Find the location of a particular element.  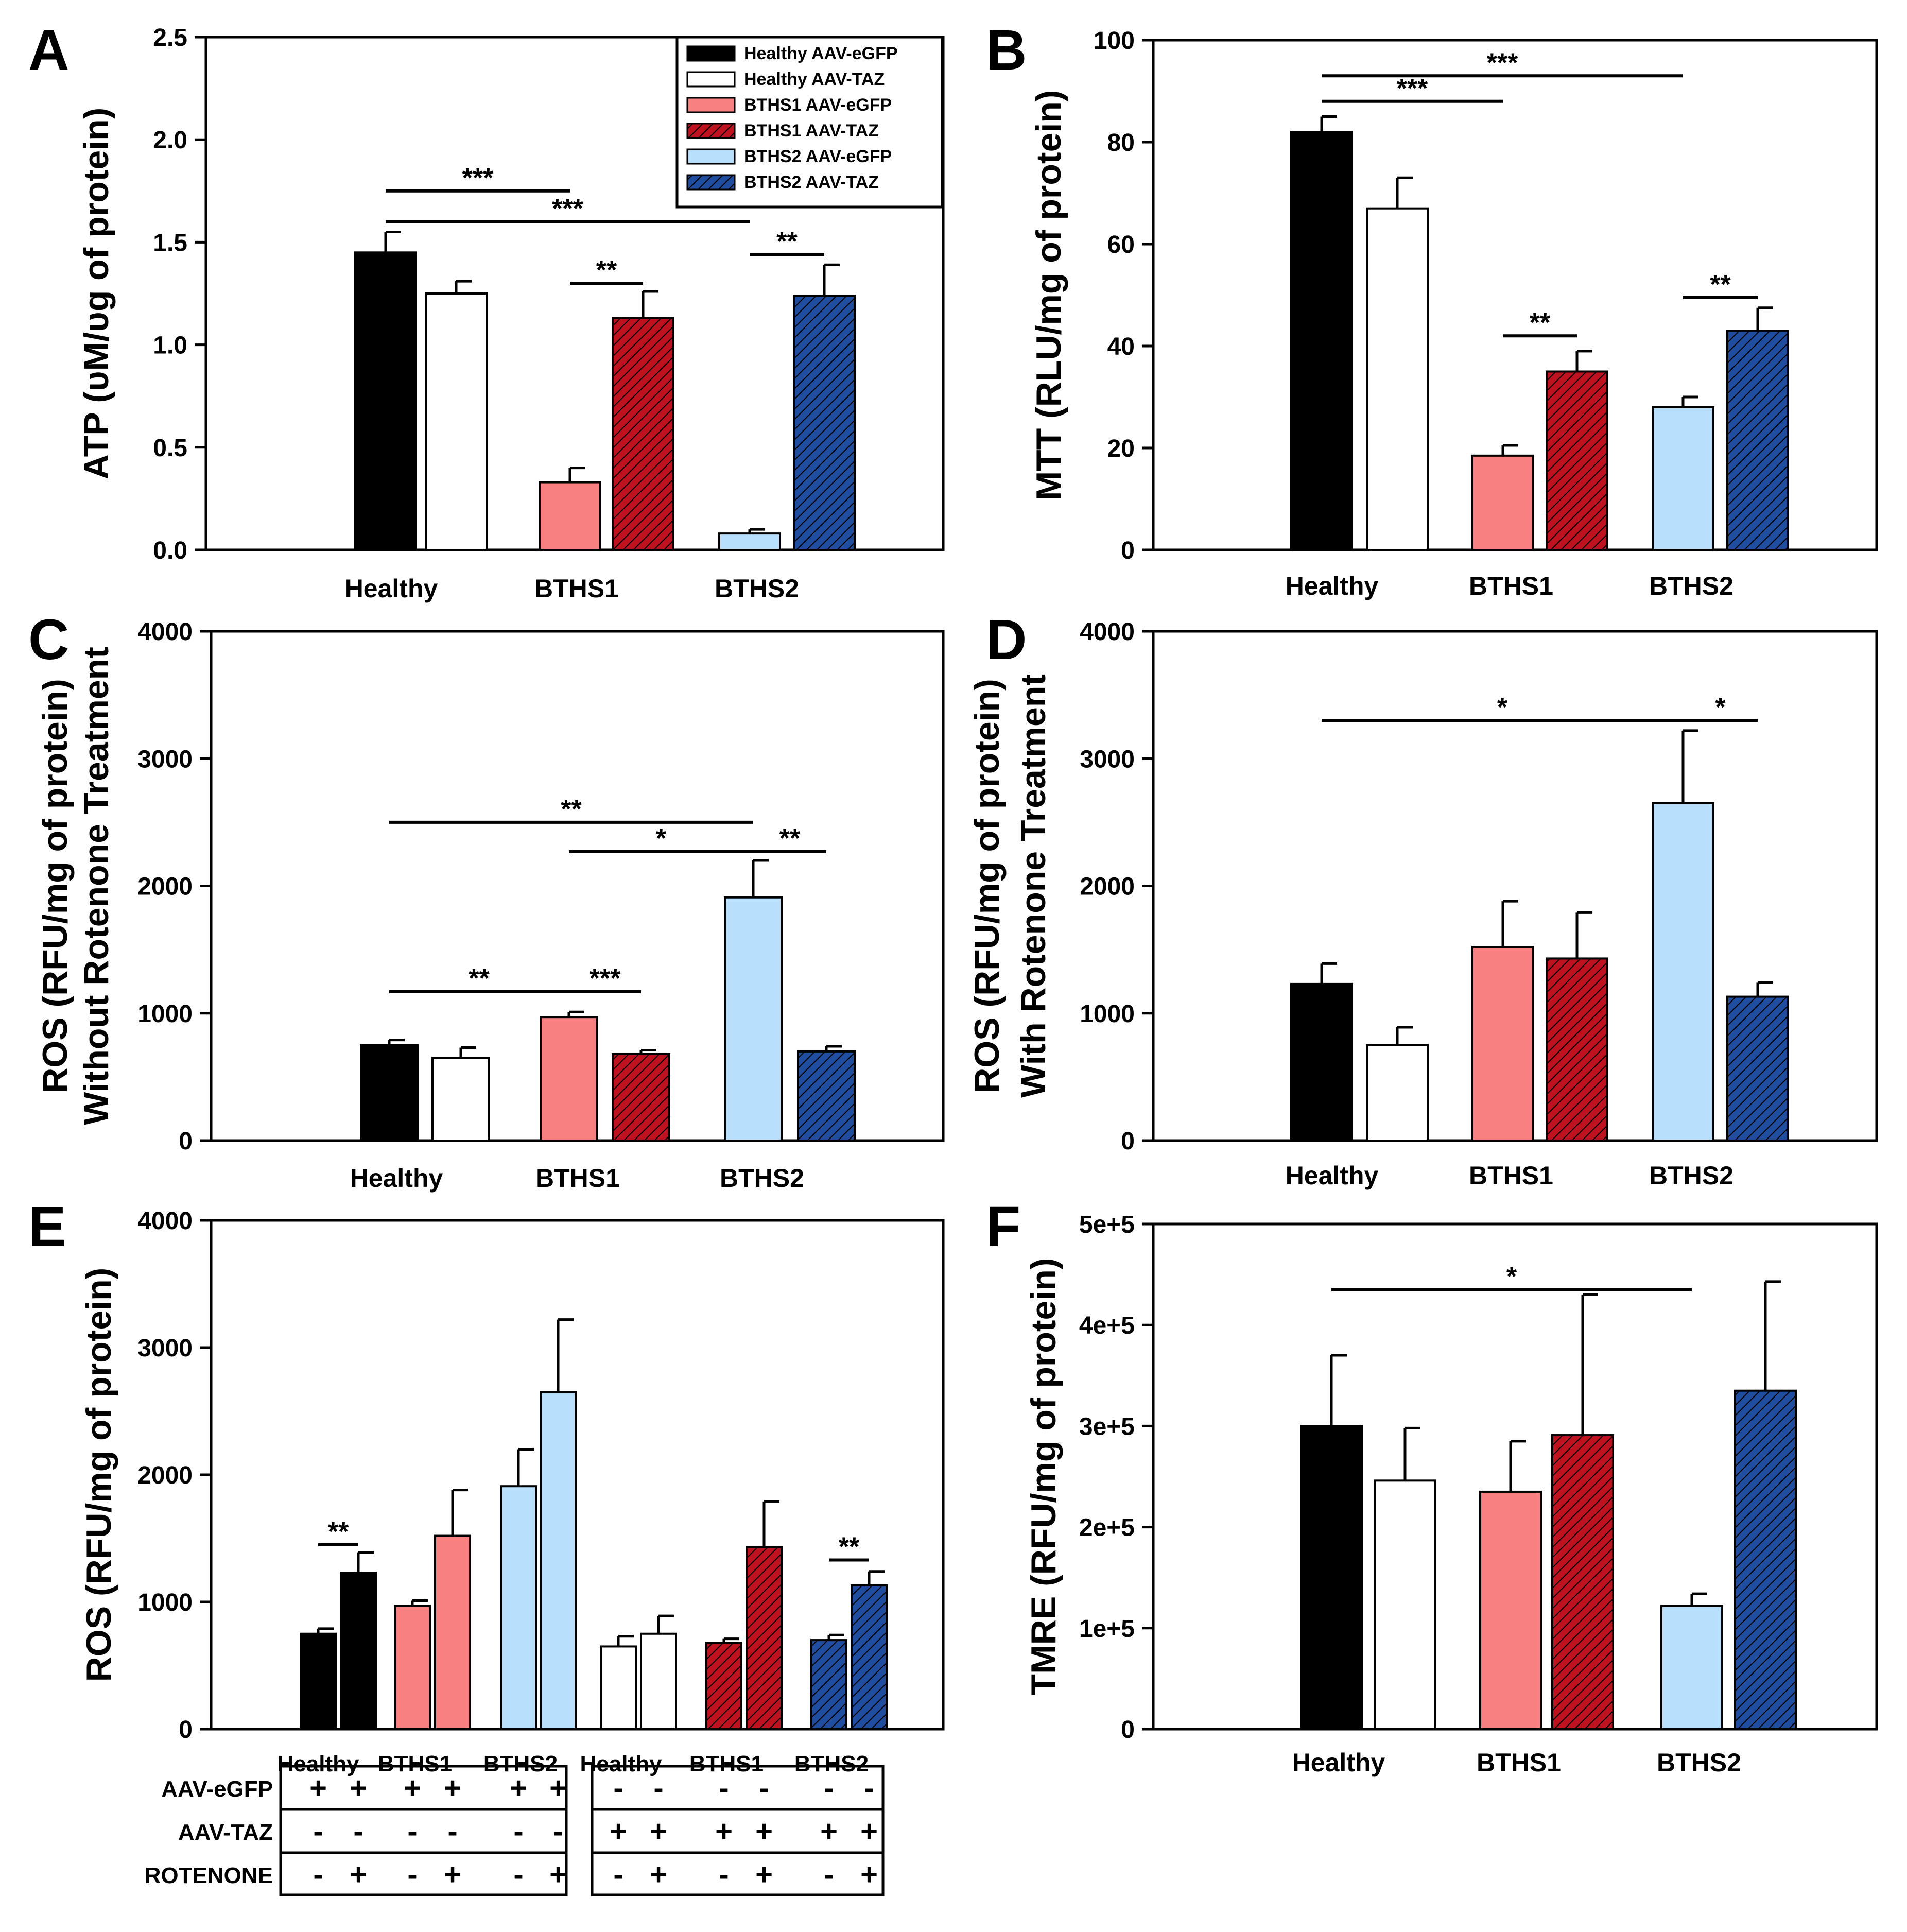

table-row-label: AAV-eGFP is located at coordinates (217, 1789).